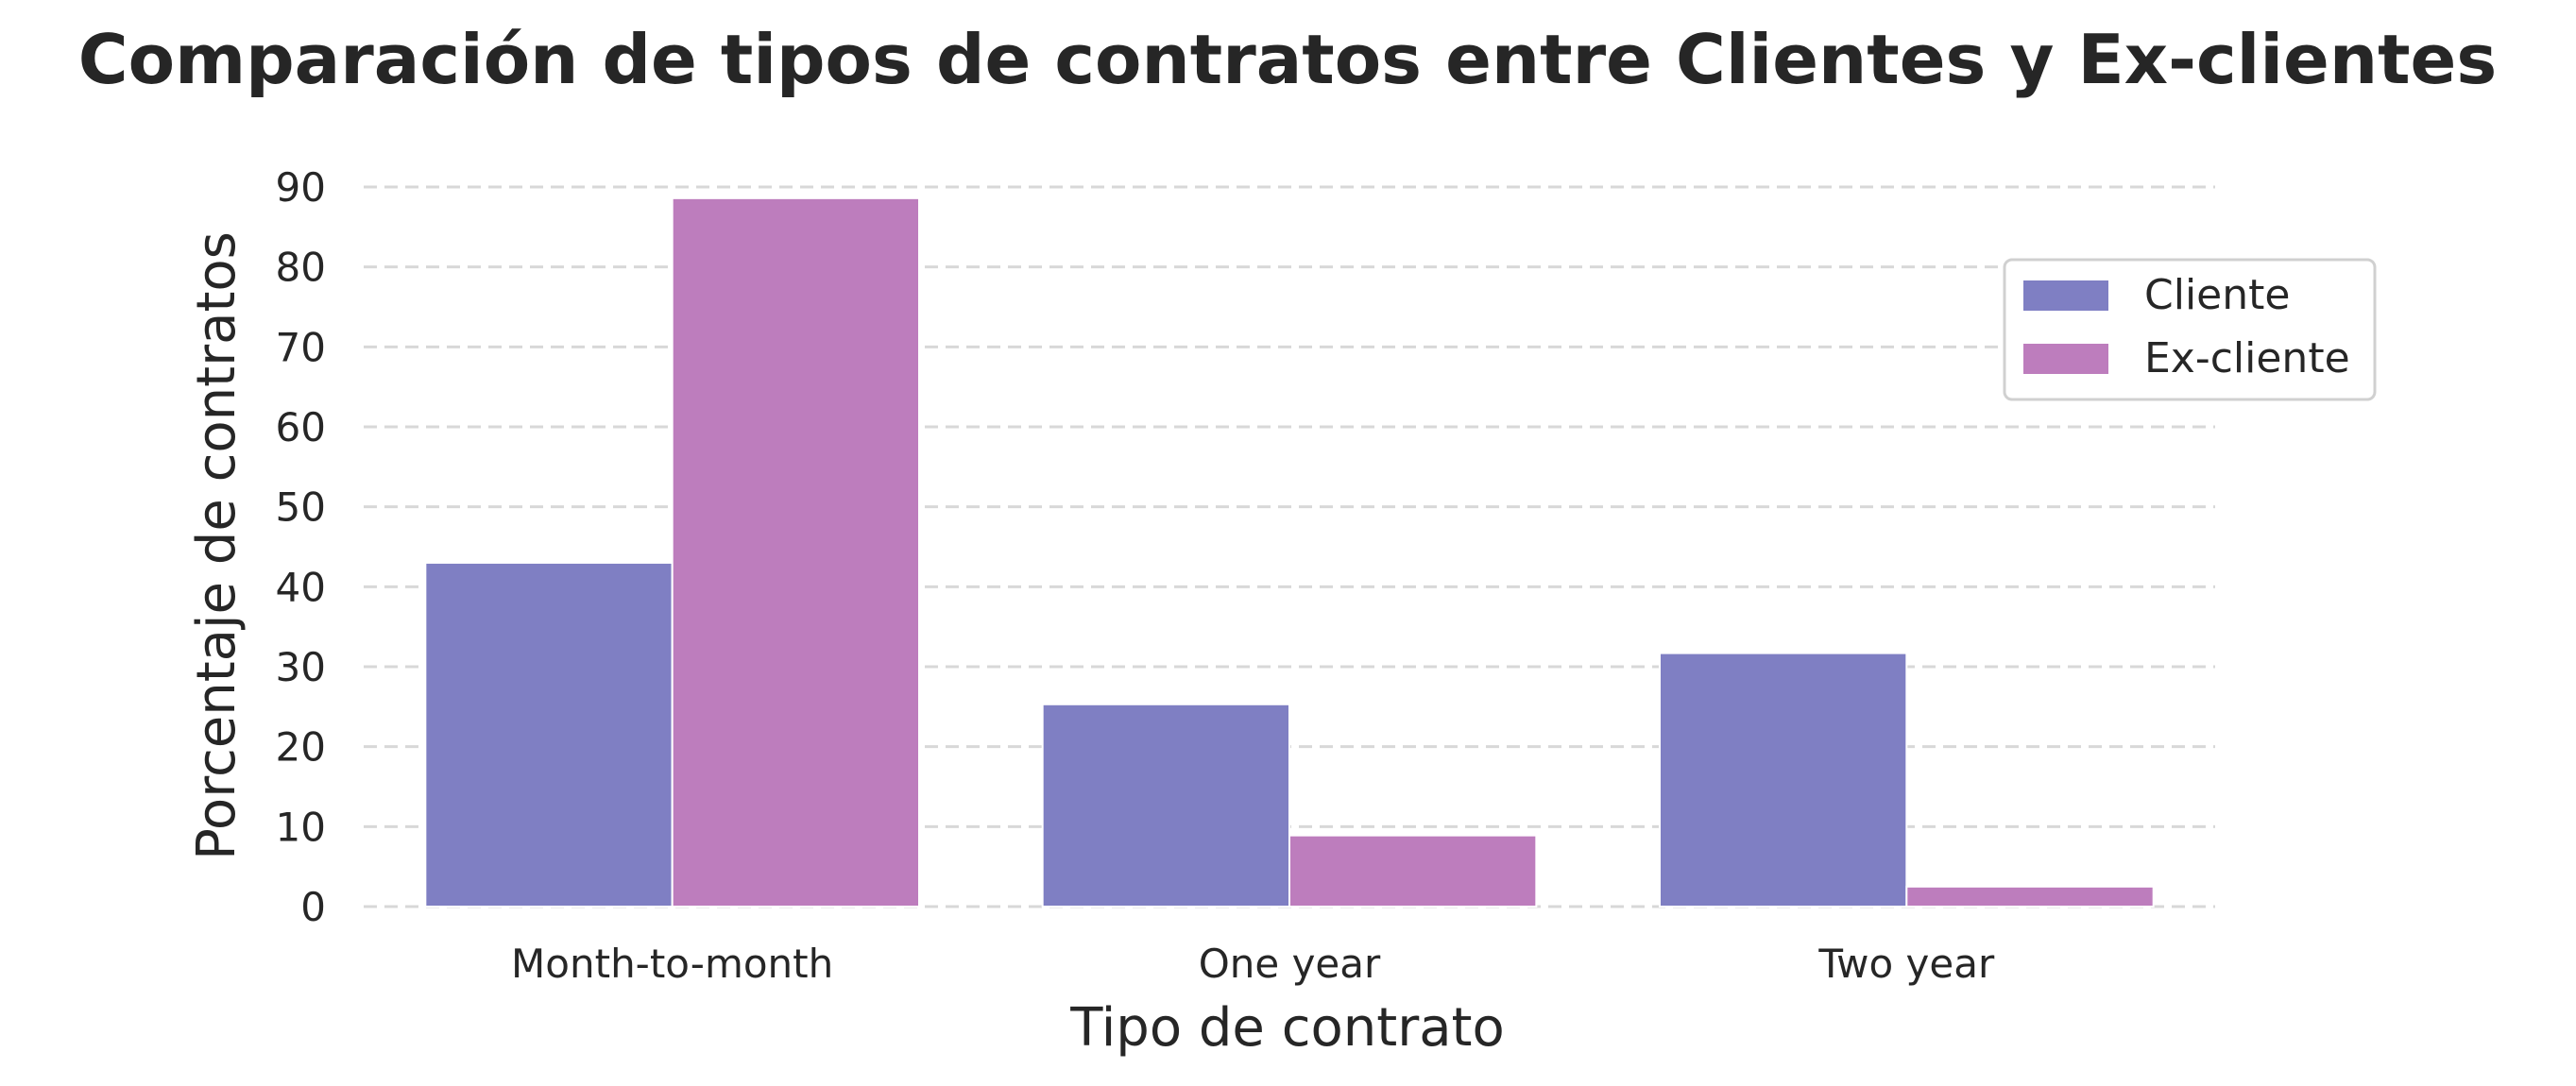 The width and height of the screenshot is (2576, 1086). What do you see at coordinates (1290, 964) in the screenshot?
I see `x-tick-label: One year` at bounding box center [1290, 964].